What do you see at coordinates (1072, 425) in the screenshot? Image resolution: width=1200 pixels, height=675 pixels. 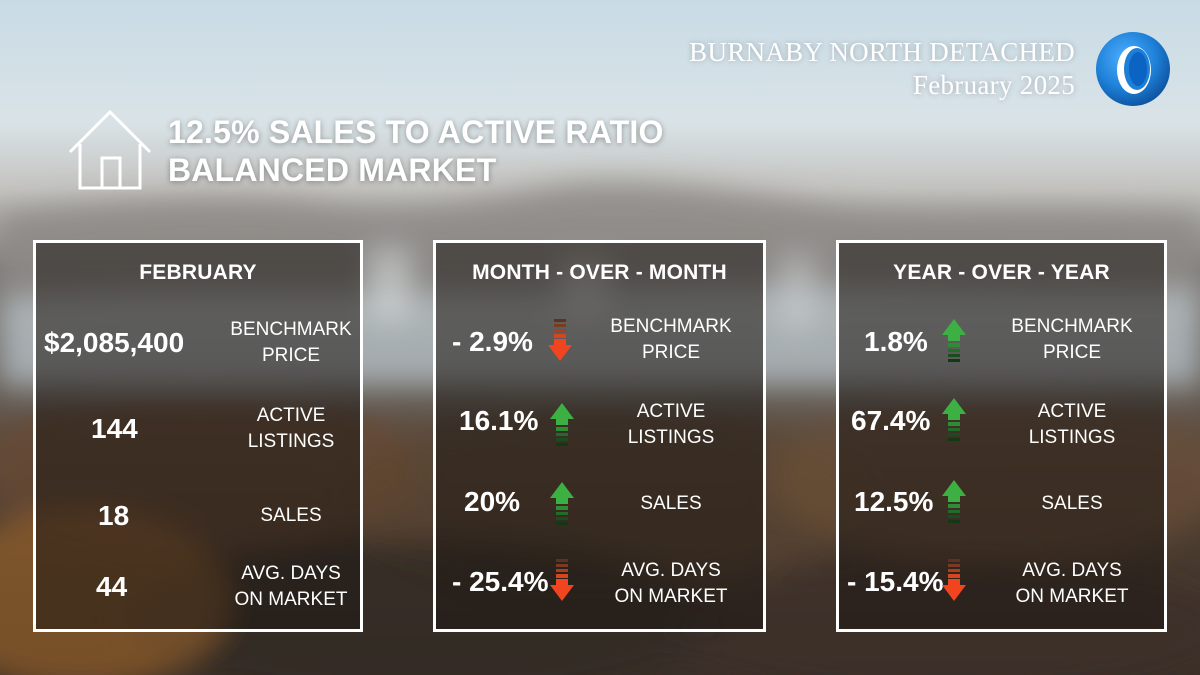 I see `yoy-active-label: ACTIVE LISTINGS` at bounding box center [1072, 425].